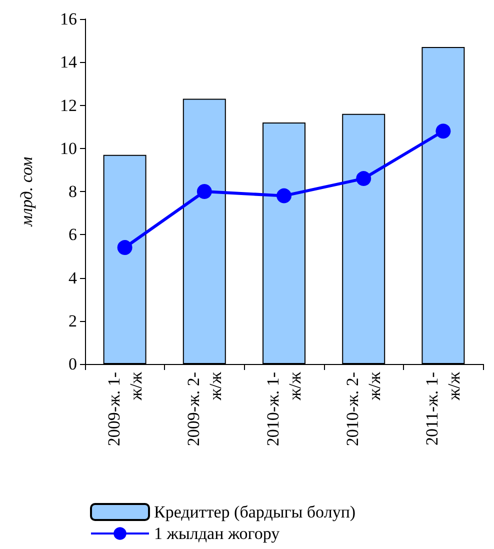  What do you see at coordinates (125, 409) in the screenshot?
I see `x-tick-label: 2009-ж. 1- ж/ж` at bounding box center [125, 409].